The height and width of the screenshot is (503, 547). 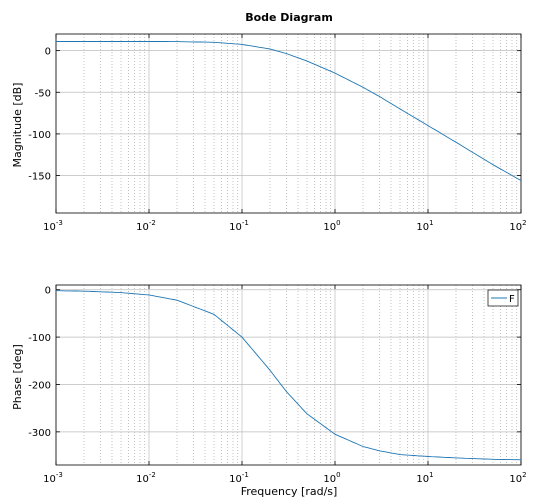 I want to click on phase-x-tick-label: 10⁻³, so click(x=53, y=478).